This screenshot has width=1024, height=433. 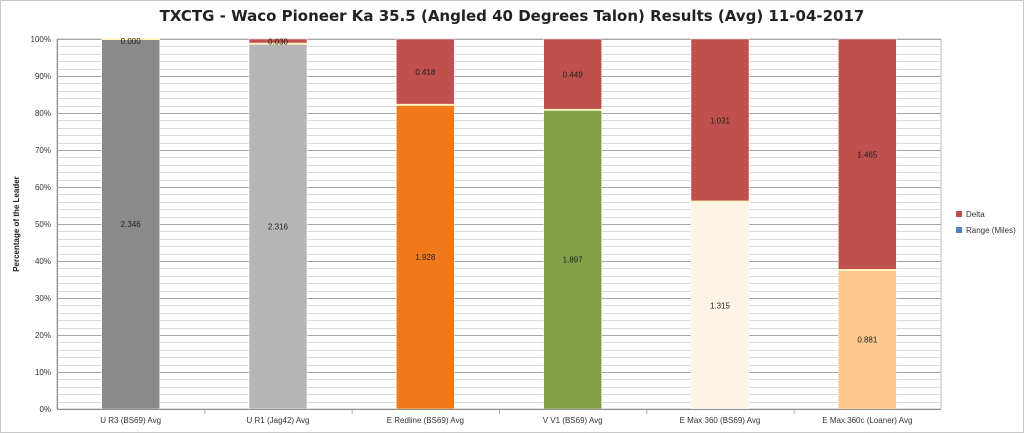 What do you see at coordinates (991, 230) in the screenshot?
I see `legend-label: Range (Miles)` at bounding box center [991, 230].